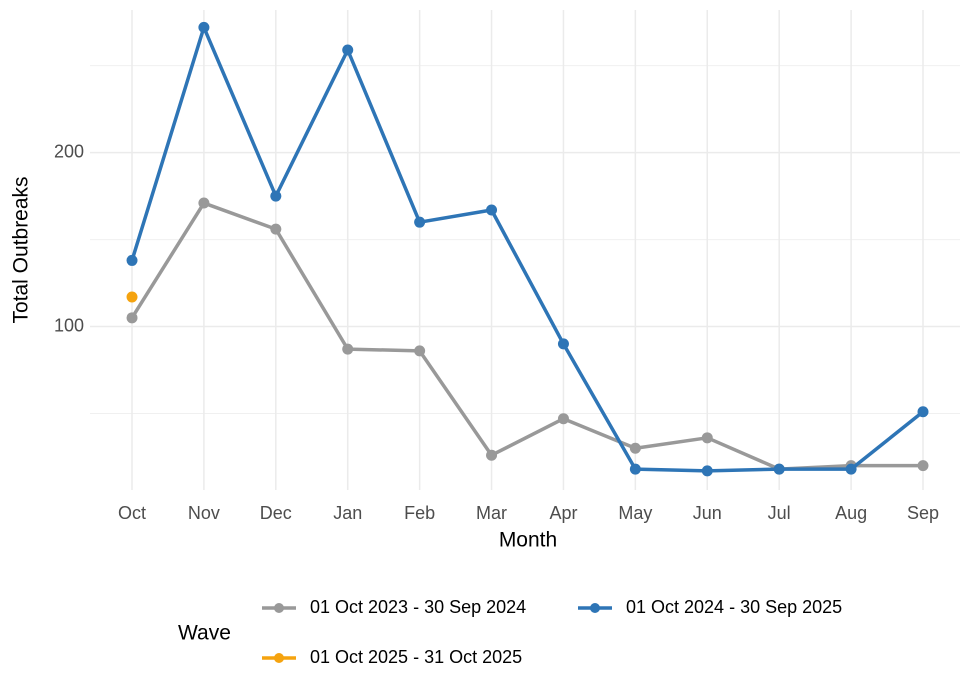  I want to click on legend-label: 01 Oct 2024 - 30 Sep 2025, so click(734, 607).